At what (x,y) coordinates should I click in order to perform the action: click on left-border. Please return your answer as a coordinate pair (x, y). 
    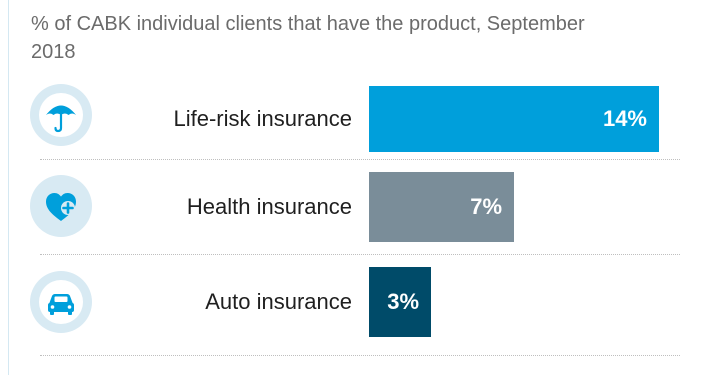
    Looking at the image, I should click on (8, 187).